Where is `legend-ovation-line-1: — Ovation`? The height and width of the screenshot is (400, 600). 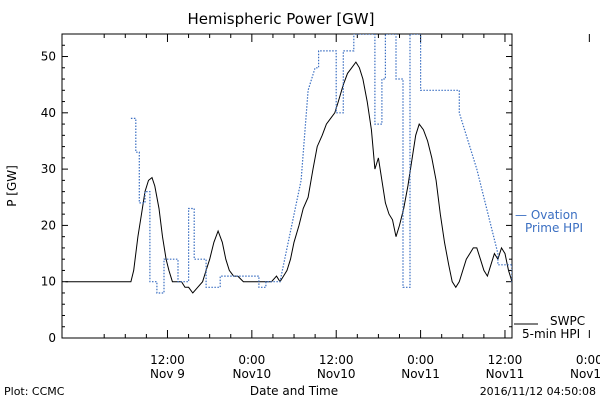
legend-ovation-line-1: — Ovation is located at coordinates (546, 215).